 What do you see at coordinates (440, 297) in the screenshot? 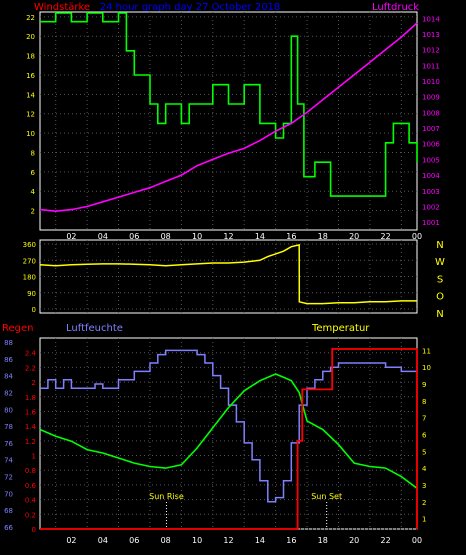
I see `compass-label: O` at bounding box center [440, 297].